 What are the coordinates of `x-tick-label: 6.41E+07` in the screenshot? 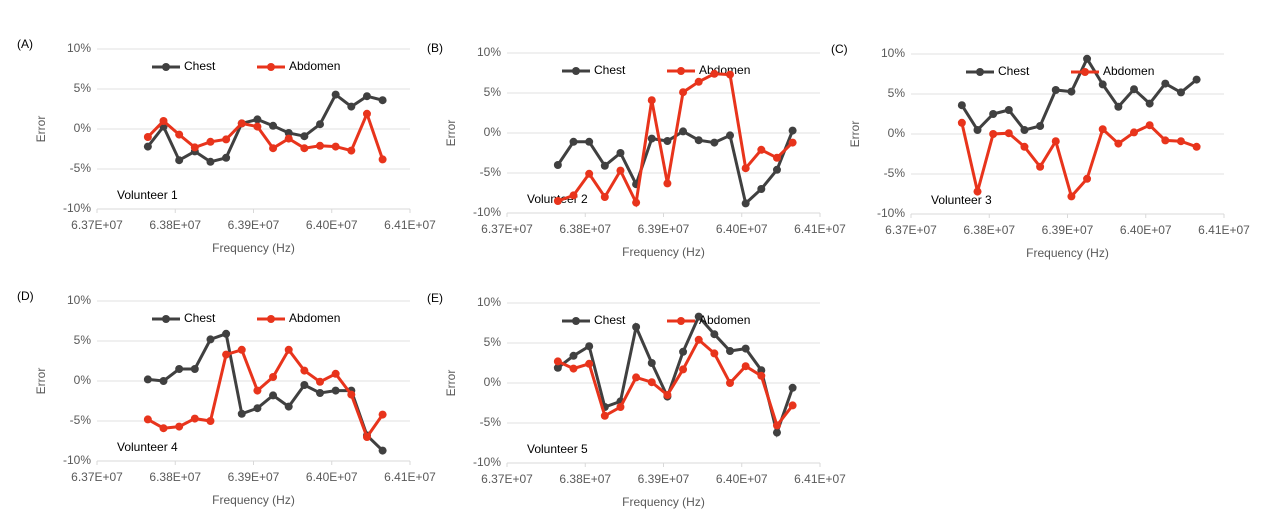 It's located at (820, 229).